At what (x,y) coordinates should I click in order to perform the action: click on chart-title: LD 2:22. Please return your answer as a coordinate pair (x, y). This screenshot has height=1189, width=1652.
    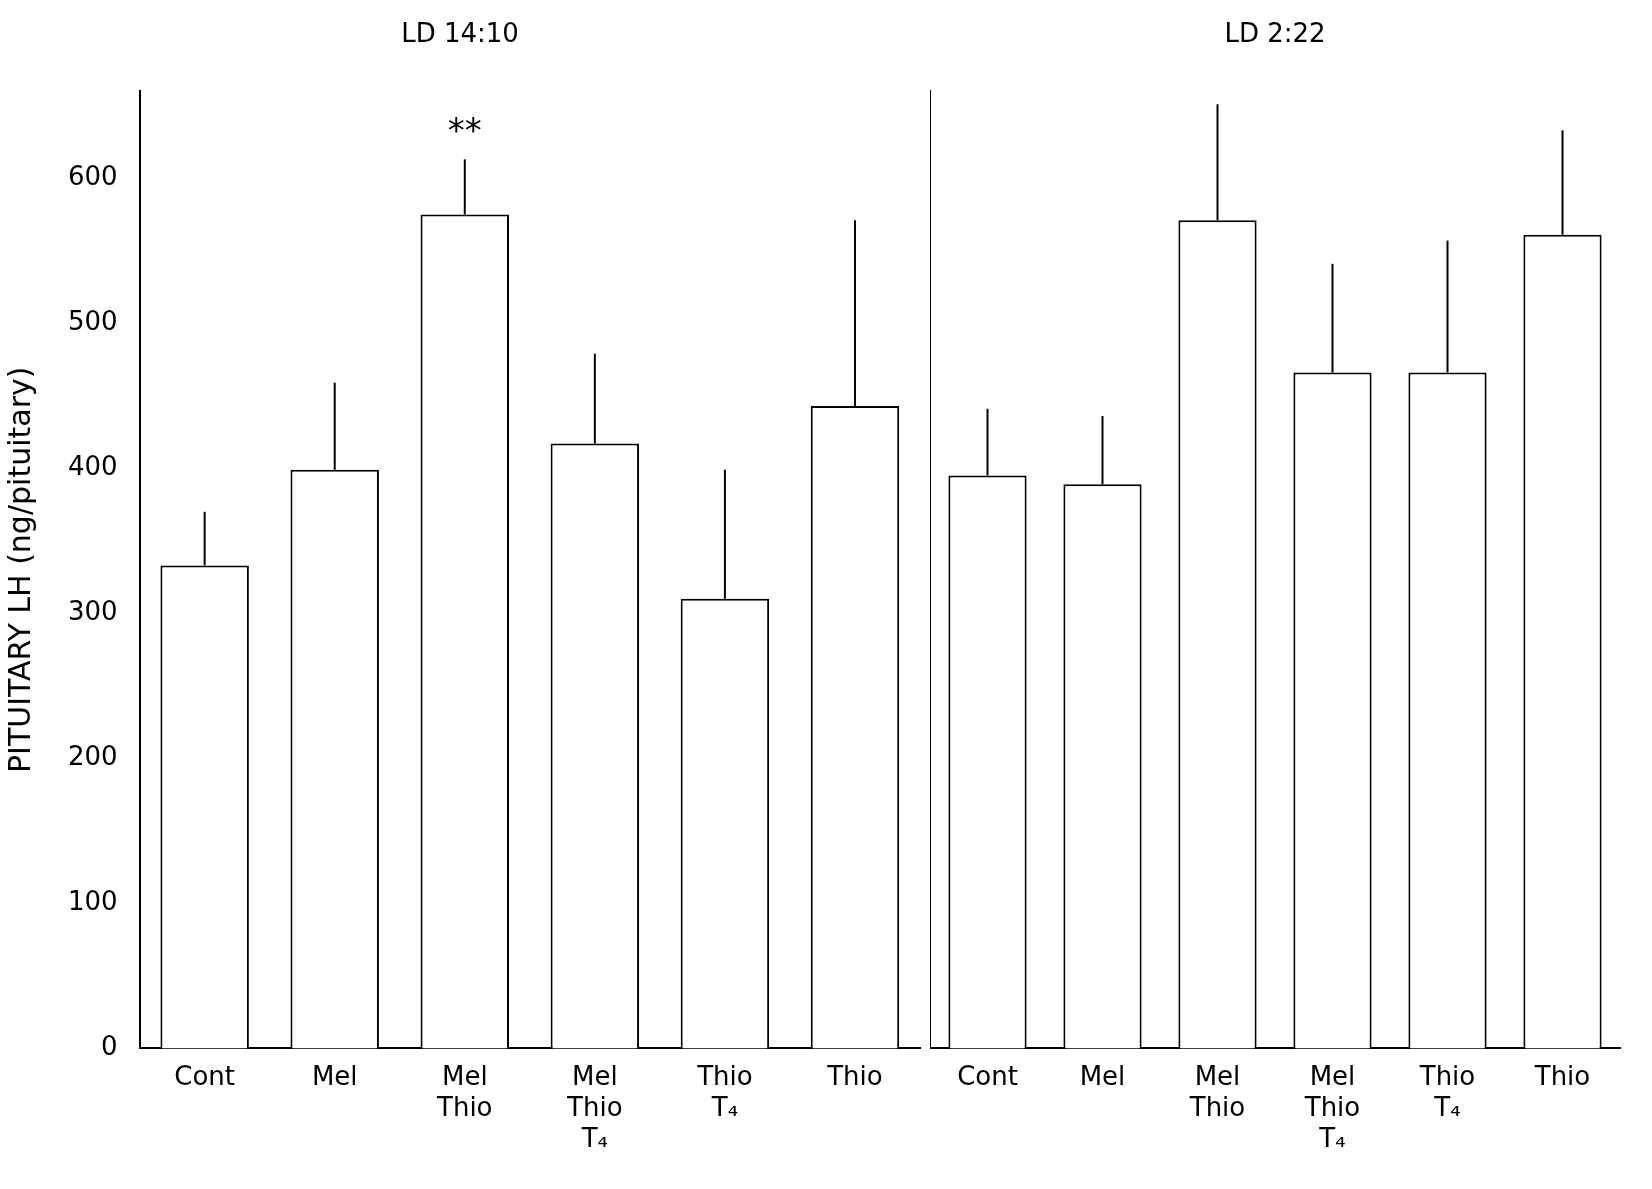
    Looking at the image, I should click on (1275, 33).